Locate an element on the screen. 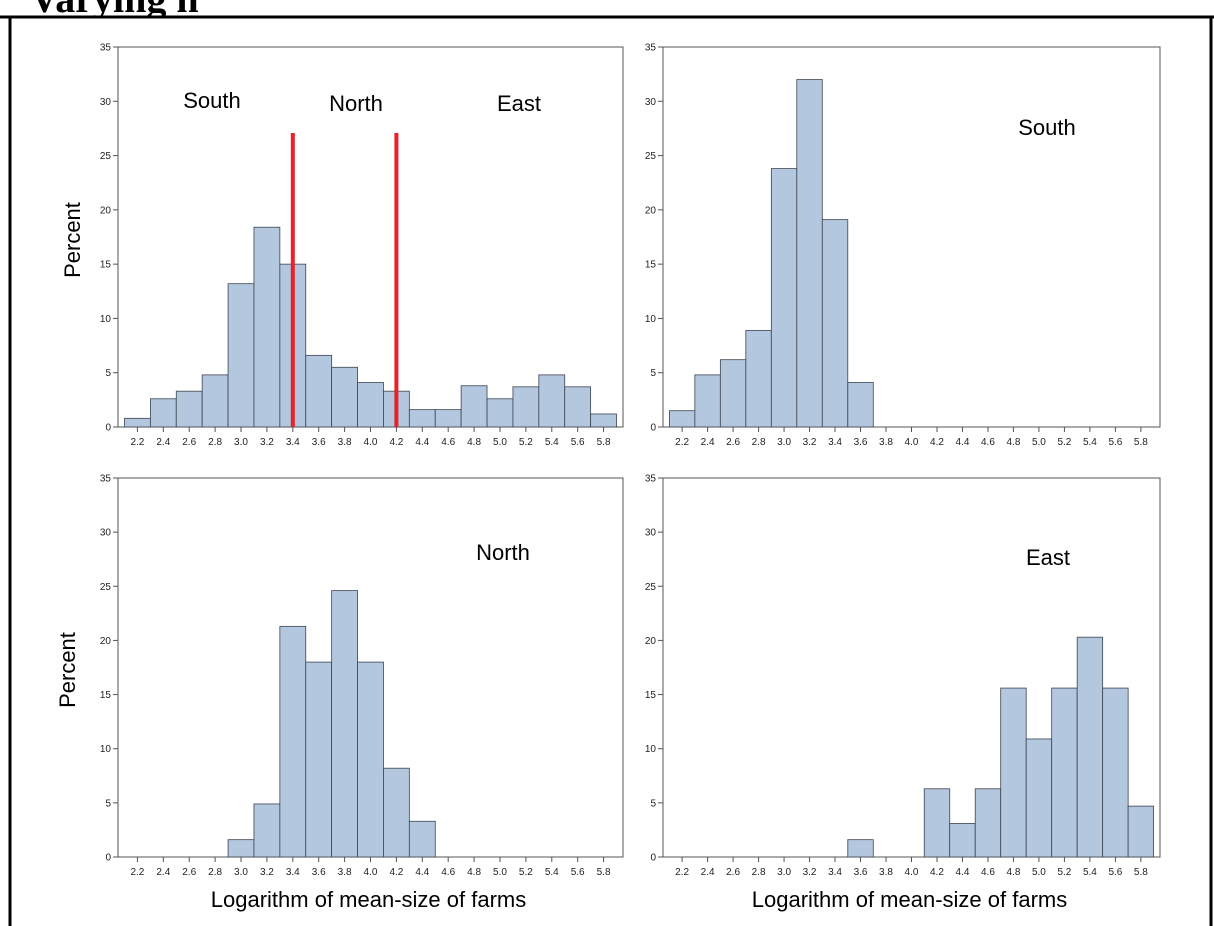 The width and height of the screenshot is (1214, 926). y-tick-label: 15 is located at coordinates (106, 265).